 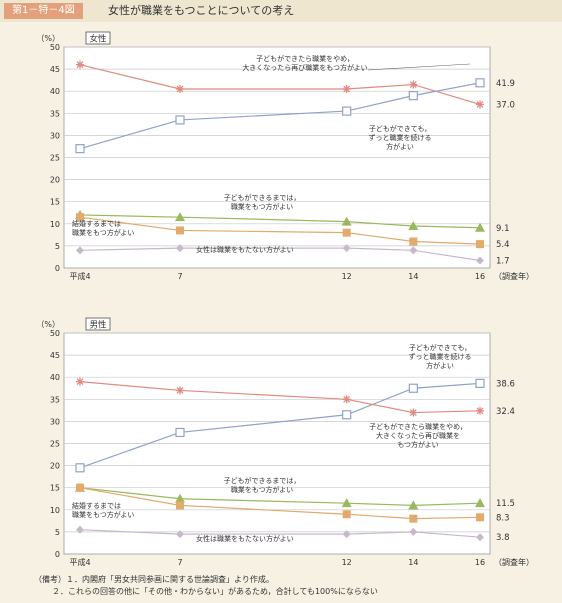 What do you see at coordinates (245, 249) in the screenshot?
I see `annotation-no_job: 女性は職業をもたない方がよい` at bounding box center [245, 249].